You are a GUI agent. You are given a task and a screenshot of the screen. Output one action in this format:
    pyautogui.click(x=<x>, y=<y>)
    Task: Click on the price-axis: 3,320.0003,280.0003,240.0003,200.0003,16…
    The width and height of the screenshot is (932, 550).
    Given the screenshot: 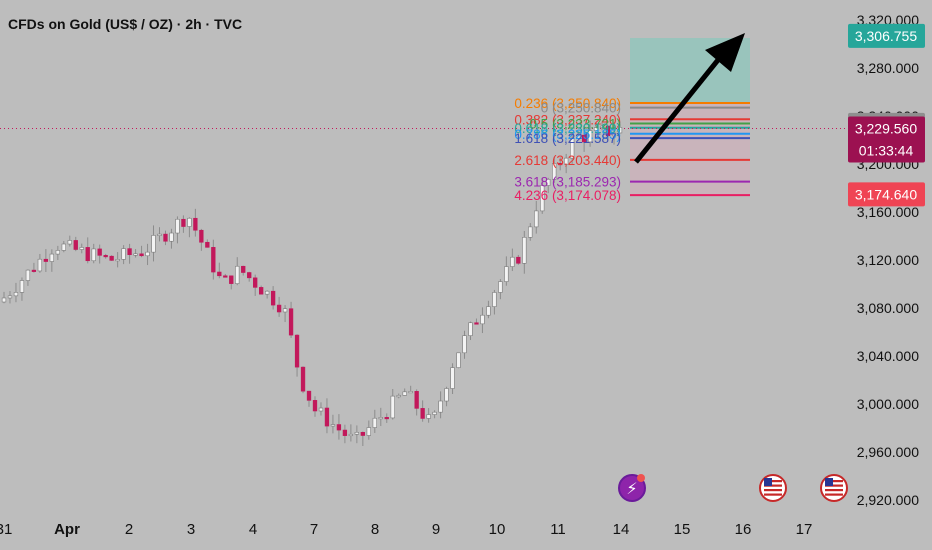 What is the action you would take?
    pyautogui.click(x=888, y=260)
    